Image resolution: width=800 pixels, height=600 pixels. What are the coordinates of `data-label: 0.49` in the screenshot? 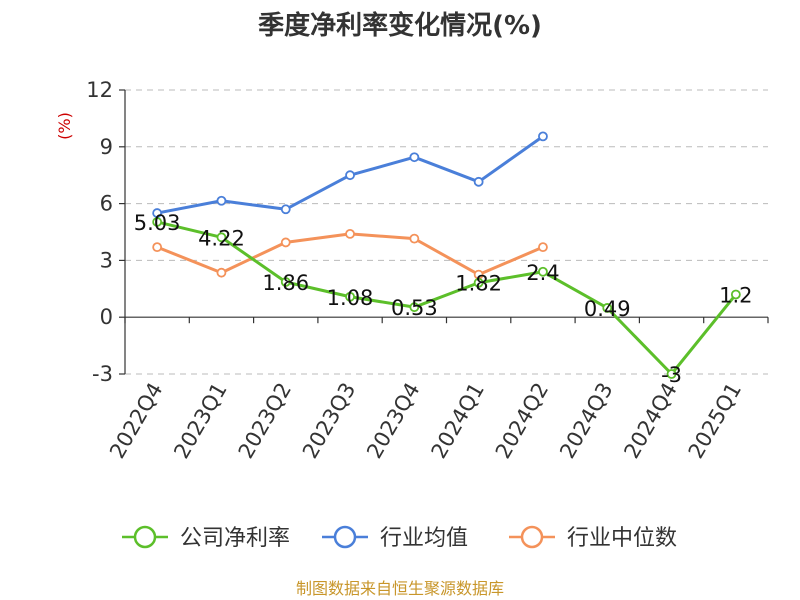 It's located at (607, 309).